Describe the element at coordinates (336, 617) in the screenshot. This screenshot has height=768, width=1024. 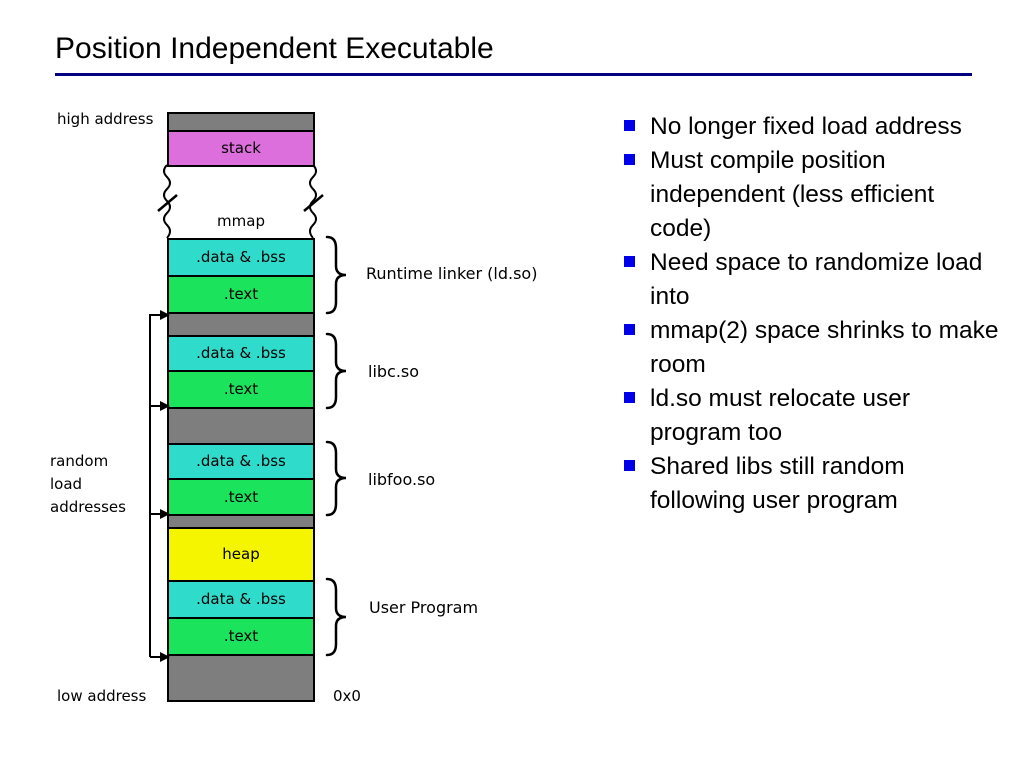
I see `brace-user-program` at that location.